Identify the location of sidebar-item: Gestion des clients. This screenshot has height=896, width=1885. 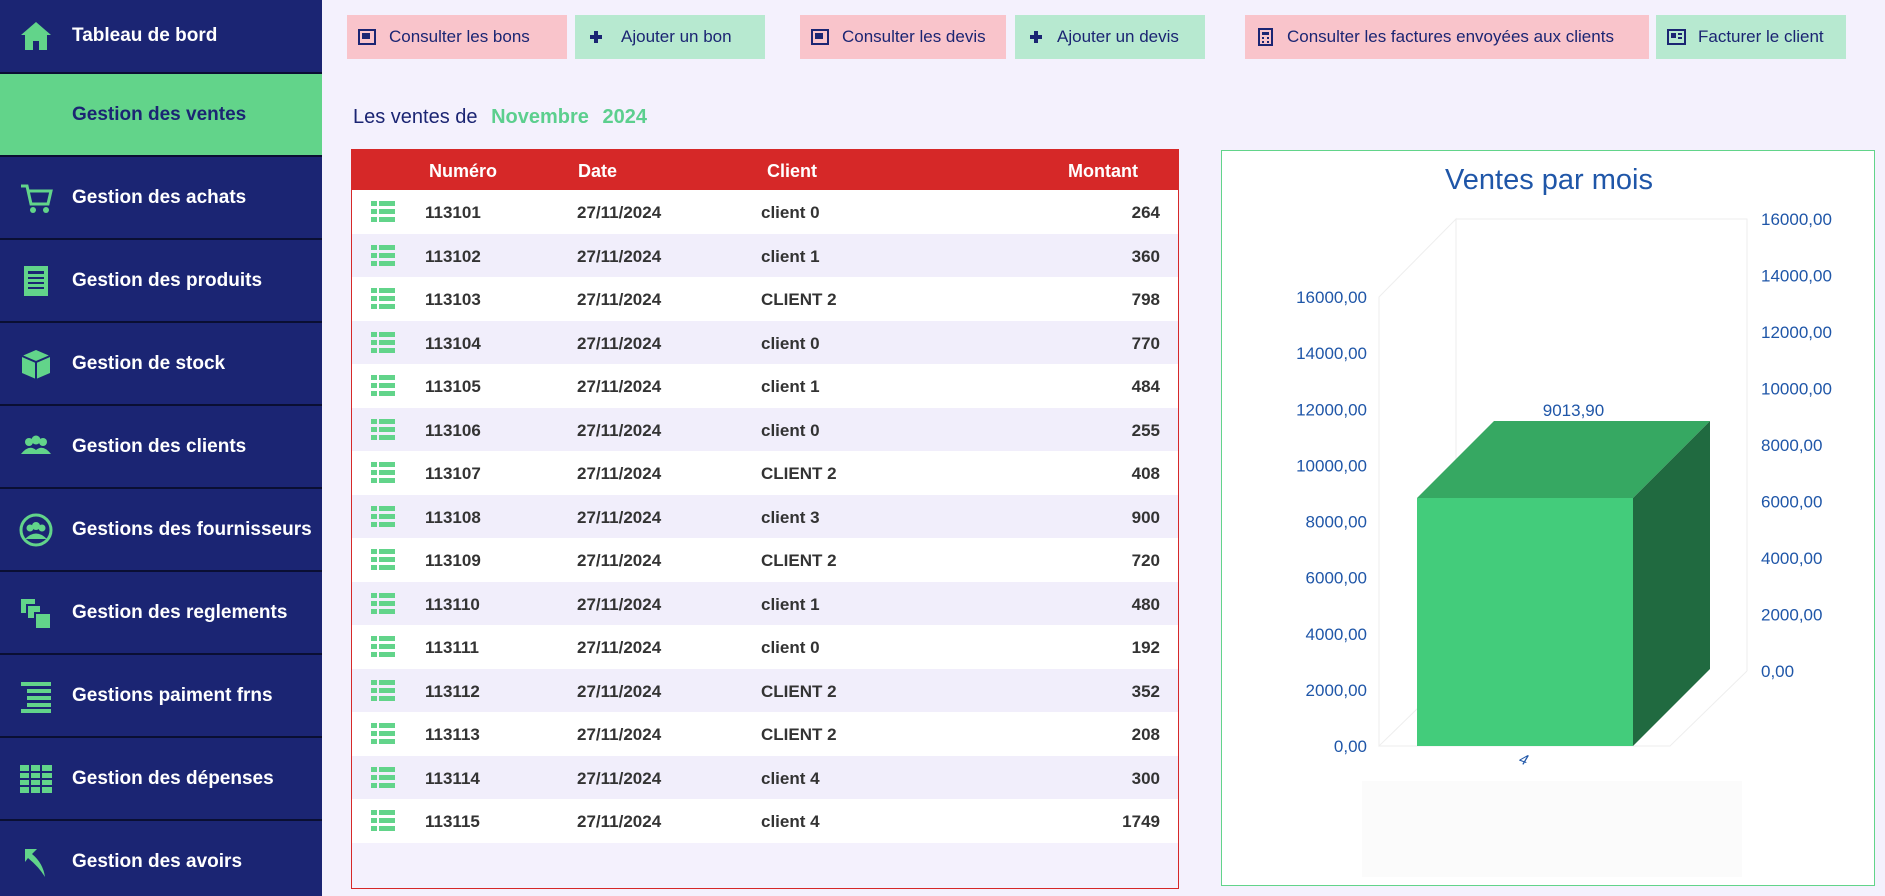
(161, 447).